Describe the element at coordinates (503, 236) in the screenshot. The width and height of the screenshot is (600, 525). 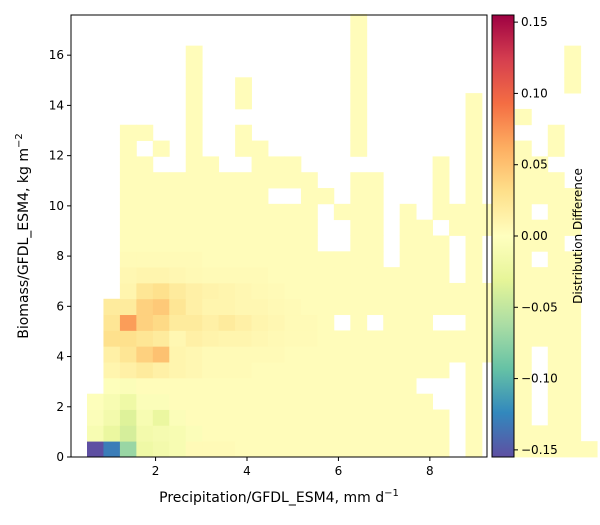
I see `colorbar` at that location.